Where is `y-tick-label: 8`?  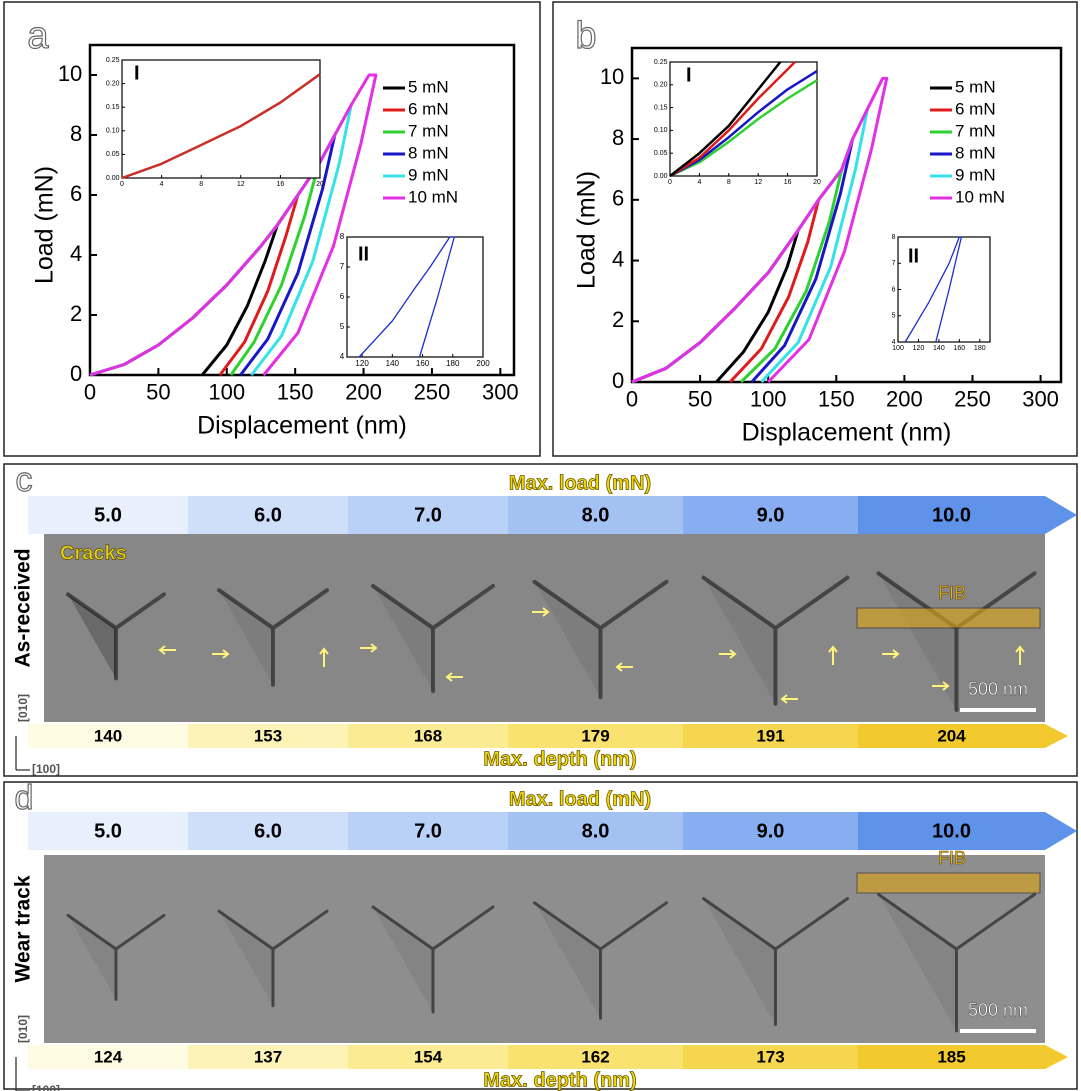
y-tick-label: 8 is located at coordinates (342, 236).